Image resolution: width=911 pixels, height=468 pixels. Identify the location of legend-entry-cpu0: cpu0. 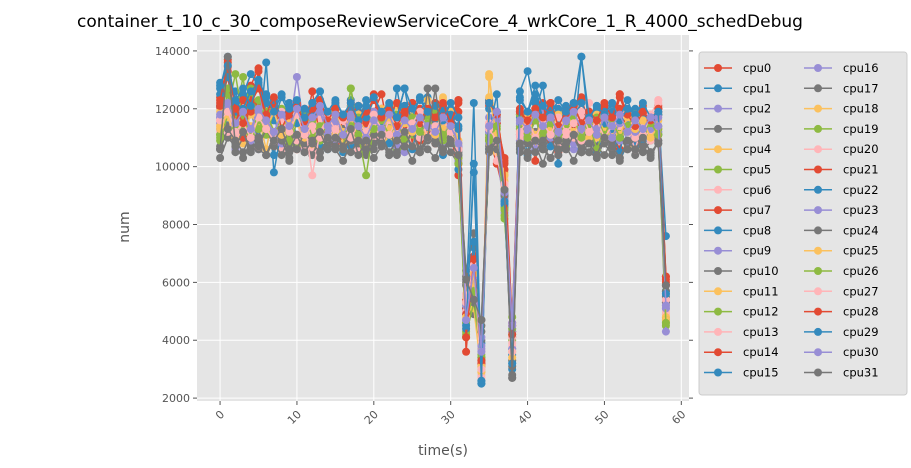
(737, 68).